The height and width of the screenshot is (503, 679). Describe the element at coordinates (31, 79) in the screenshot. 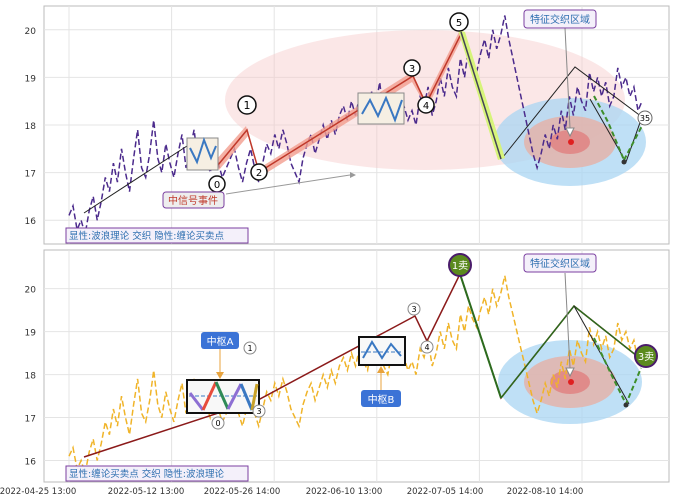

I see `top-y-tick-3: 19` at that location.